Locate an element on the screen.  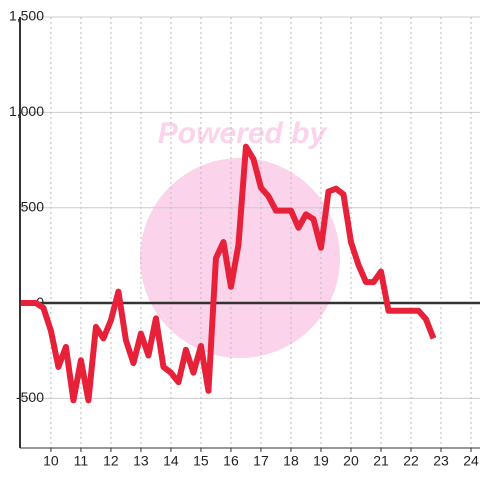
x-tick-label: 10 is located at coordinates (51, 461).